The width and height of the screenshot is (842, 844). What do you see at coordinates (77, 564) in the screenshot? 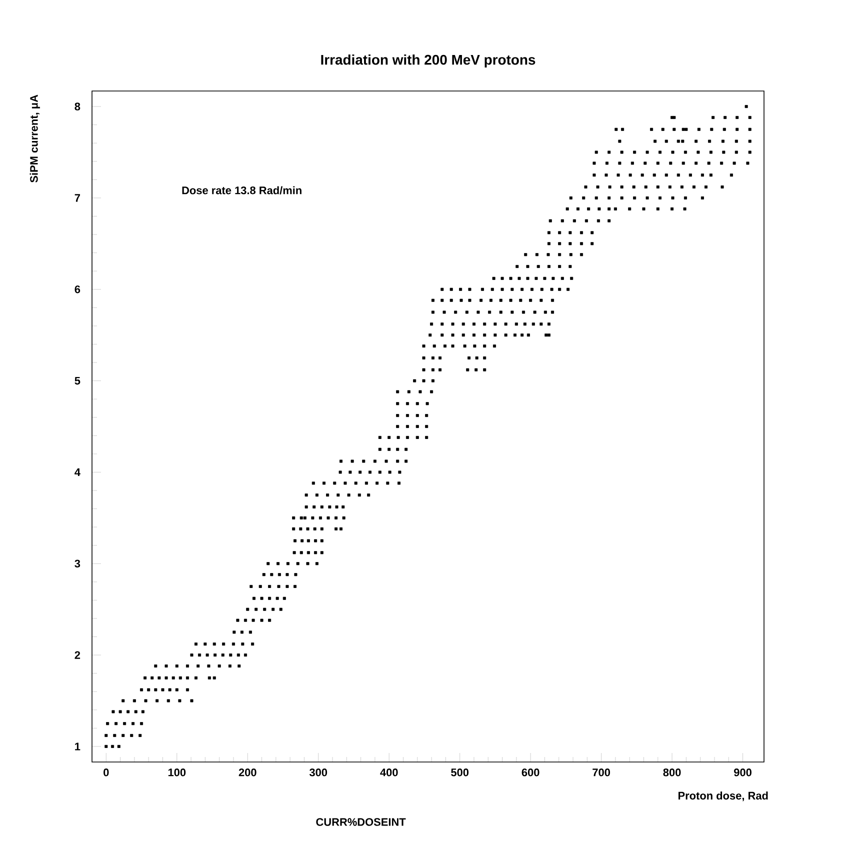
I see `y-tick-label: 3` at bounding box center [77, 564].